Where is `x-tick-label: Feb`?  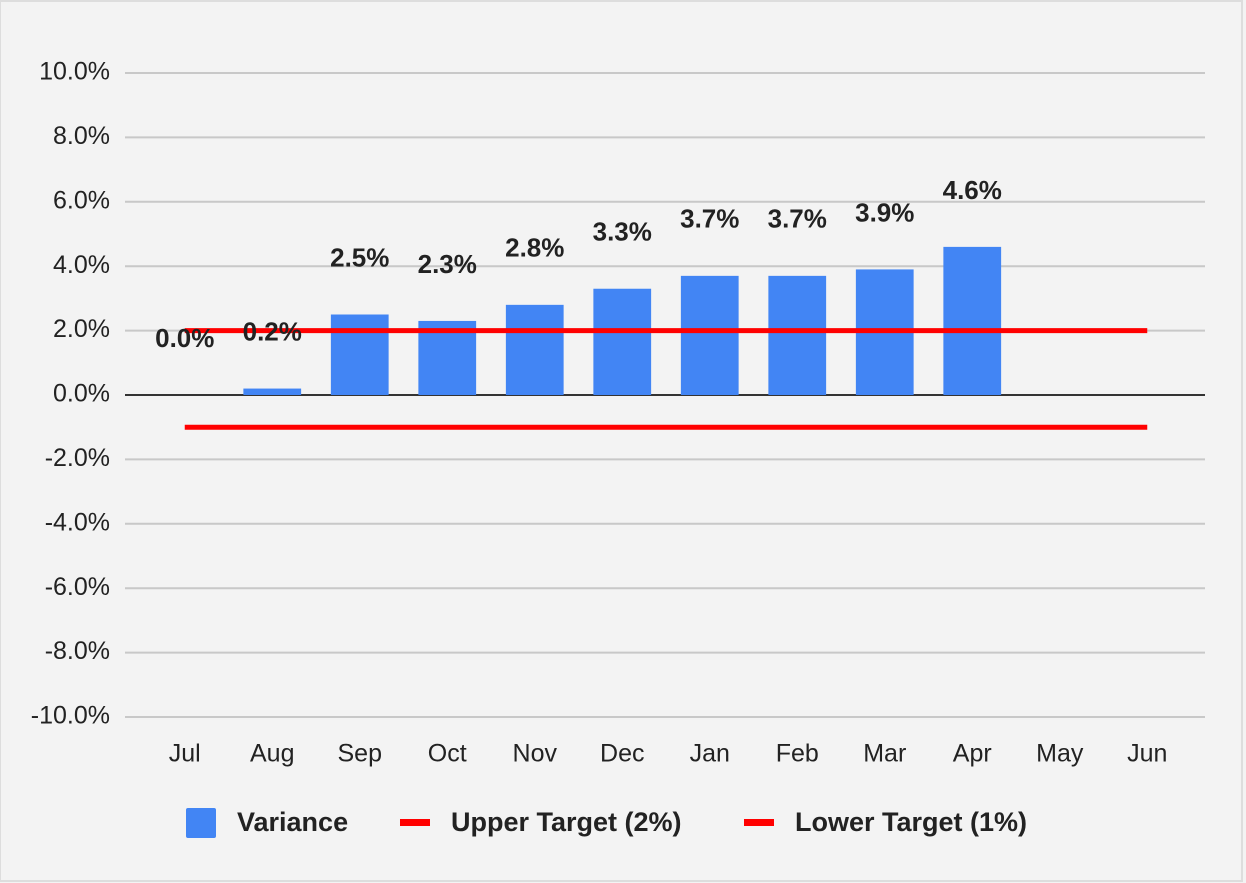
x-tick-label: Feb is located at coordinates (797, 754).